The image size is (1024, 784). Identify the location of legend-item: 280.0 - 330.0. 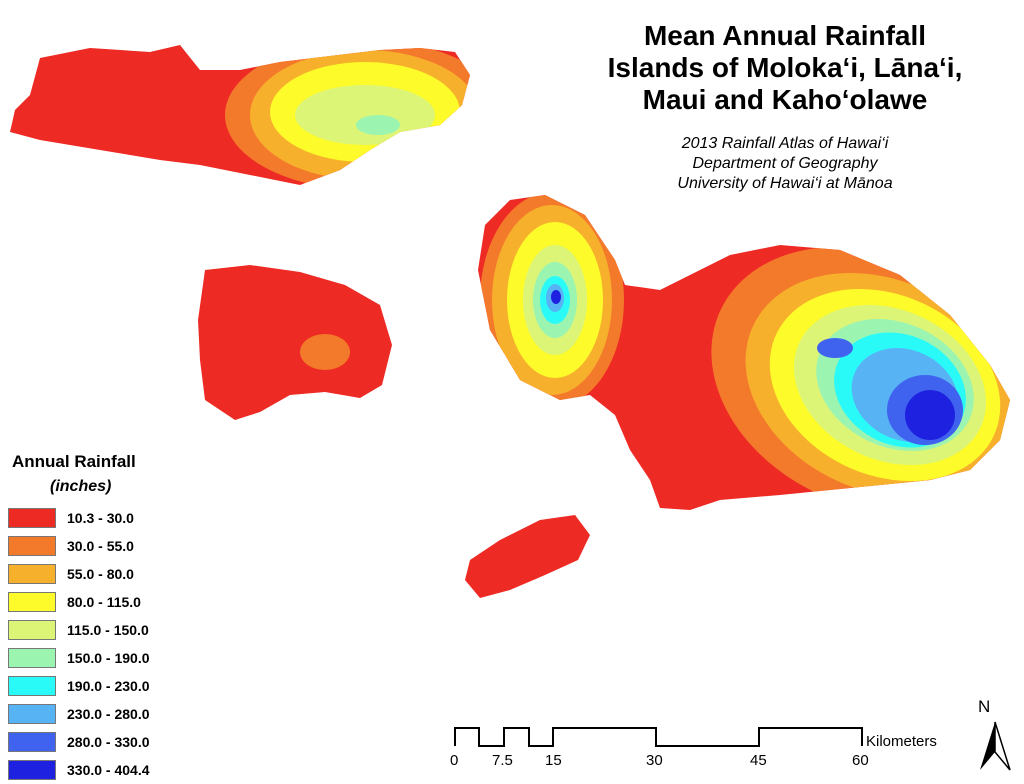
(103, 742).